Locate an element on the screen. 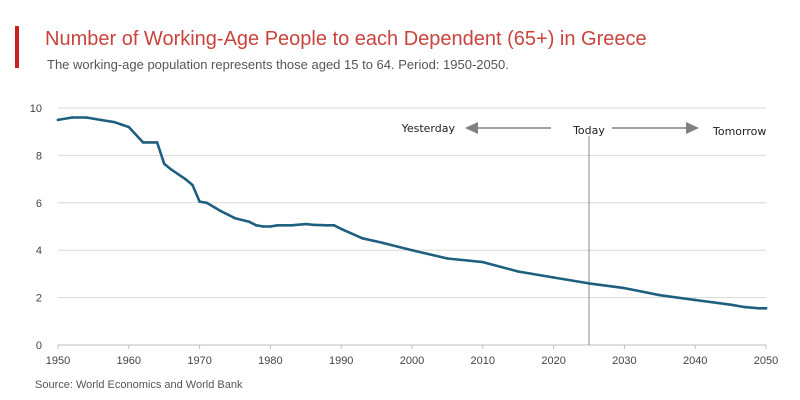 This screenshot has height=400, width=800. data-point-1960 is located at coordinates (129, 127).